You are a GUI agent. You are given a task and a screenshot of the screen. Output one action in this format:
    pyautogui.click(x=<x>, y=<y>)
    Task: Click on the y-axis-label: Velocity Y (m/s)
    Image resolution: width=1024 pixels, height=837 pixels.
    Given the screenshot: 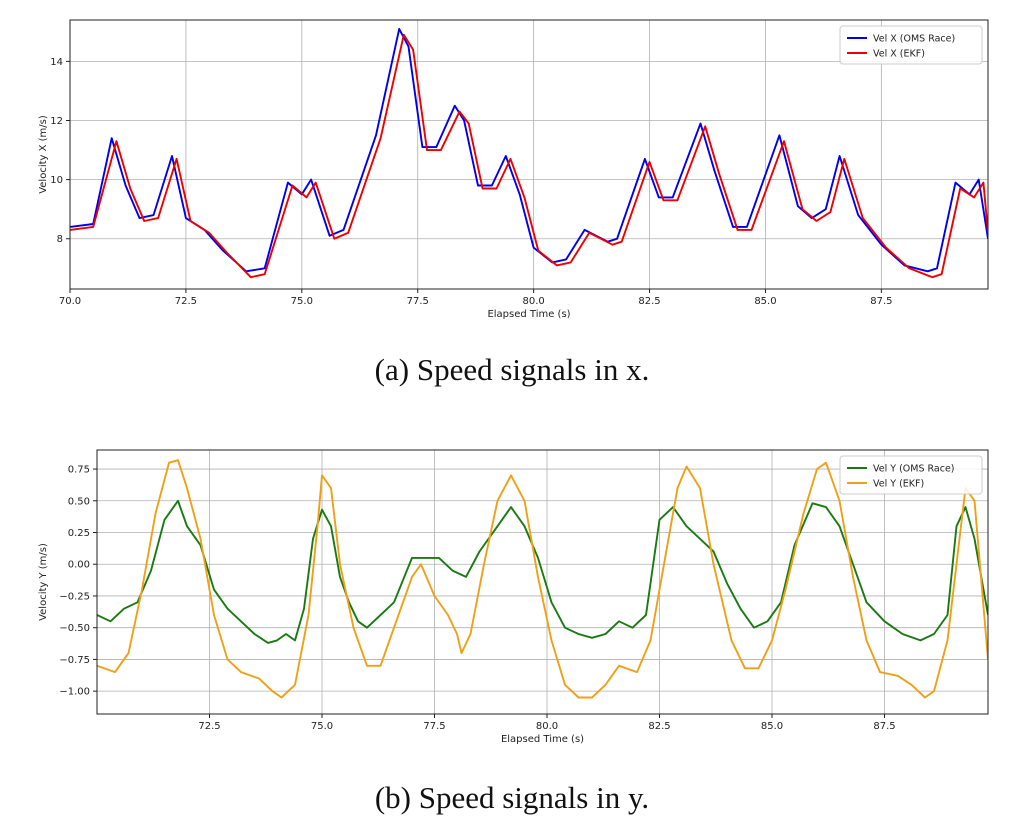 What is the action you would take?
    pyautogui.click(x=43, y=582)
    